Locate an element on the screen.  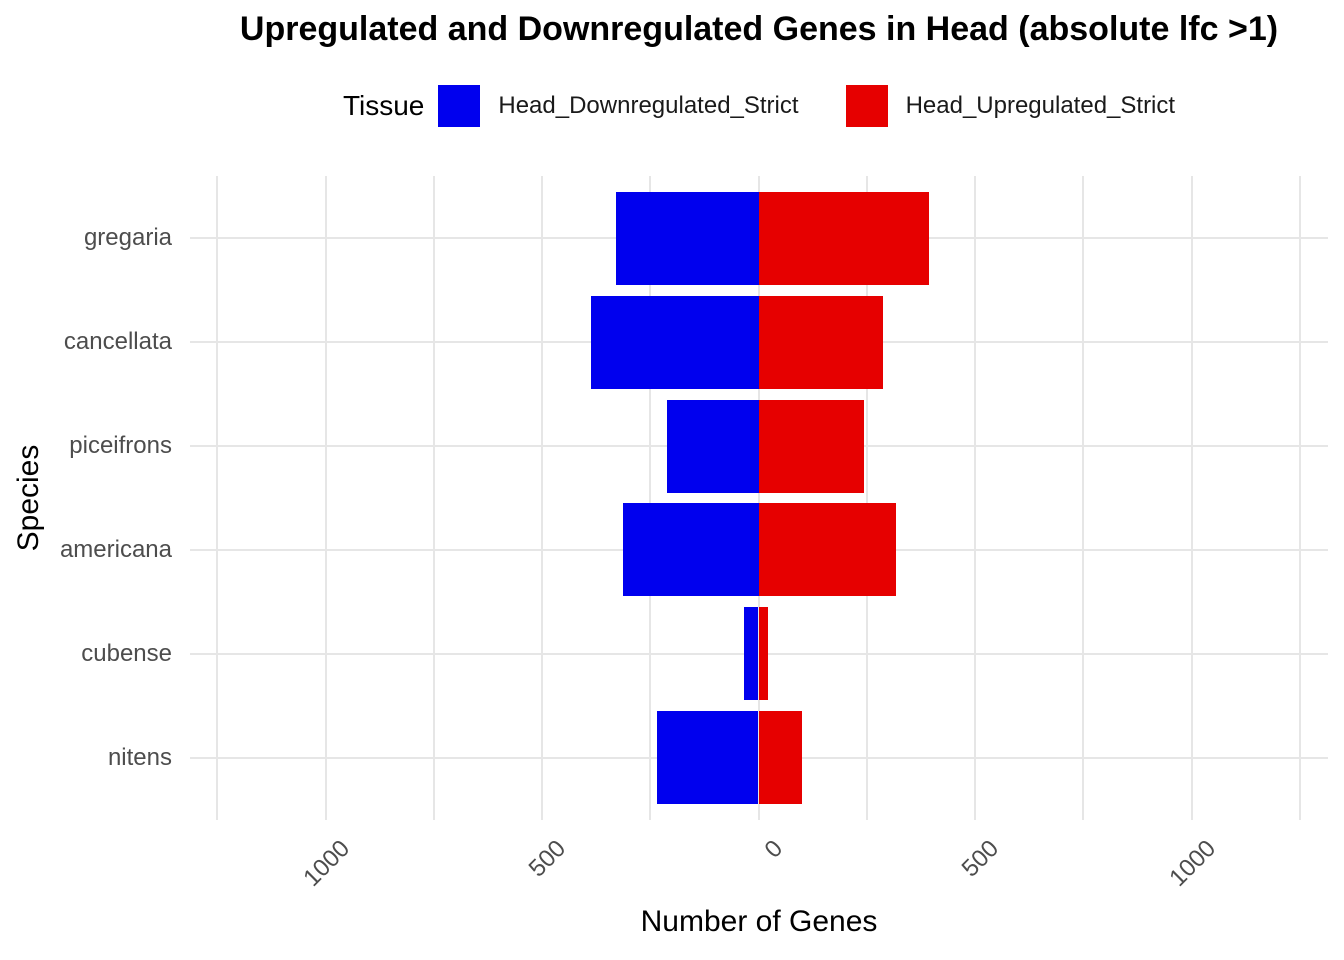
bar-upregulated-gregaria is located at coordinates (844, 238).